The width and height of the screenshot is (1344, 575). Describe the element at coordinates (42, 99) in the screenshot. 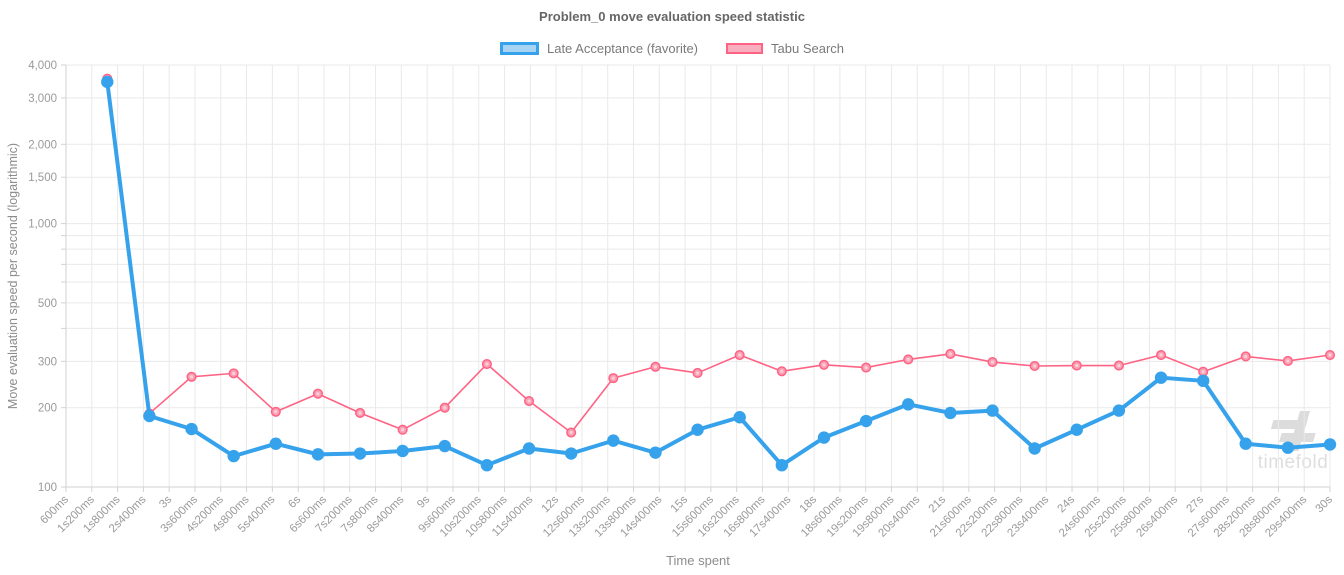

I see `y-tick-label: 3,000` at that location.